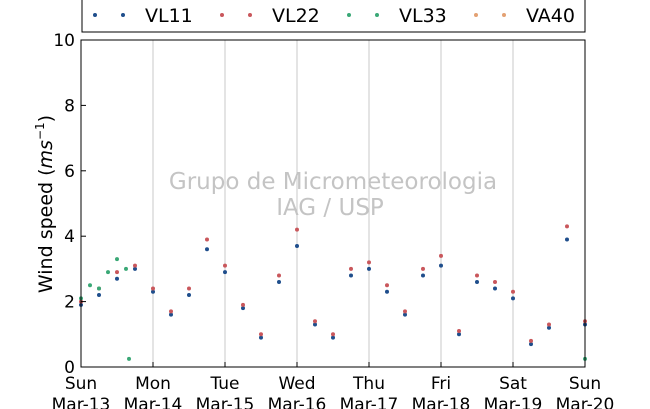  Describe the element at coordinates (69, 237) in the screenshot. I see `y-tick-label: 4` at that location.